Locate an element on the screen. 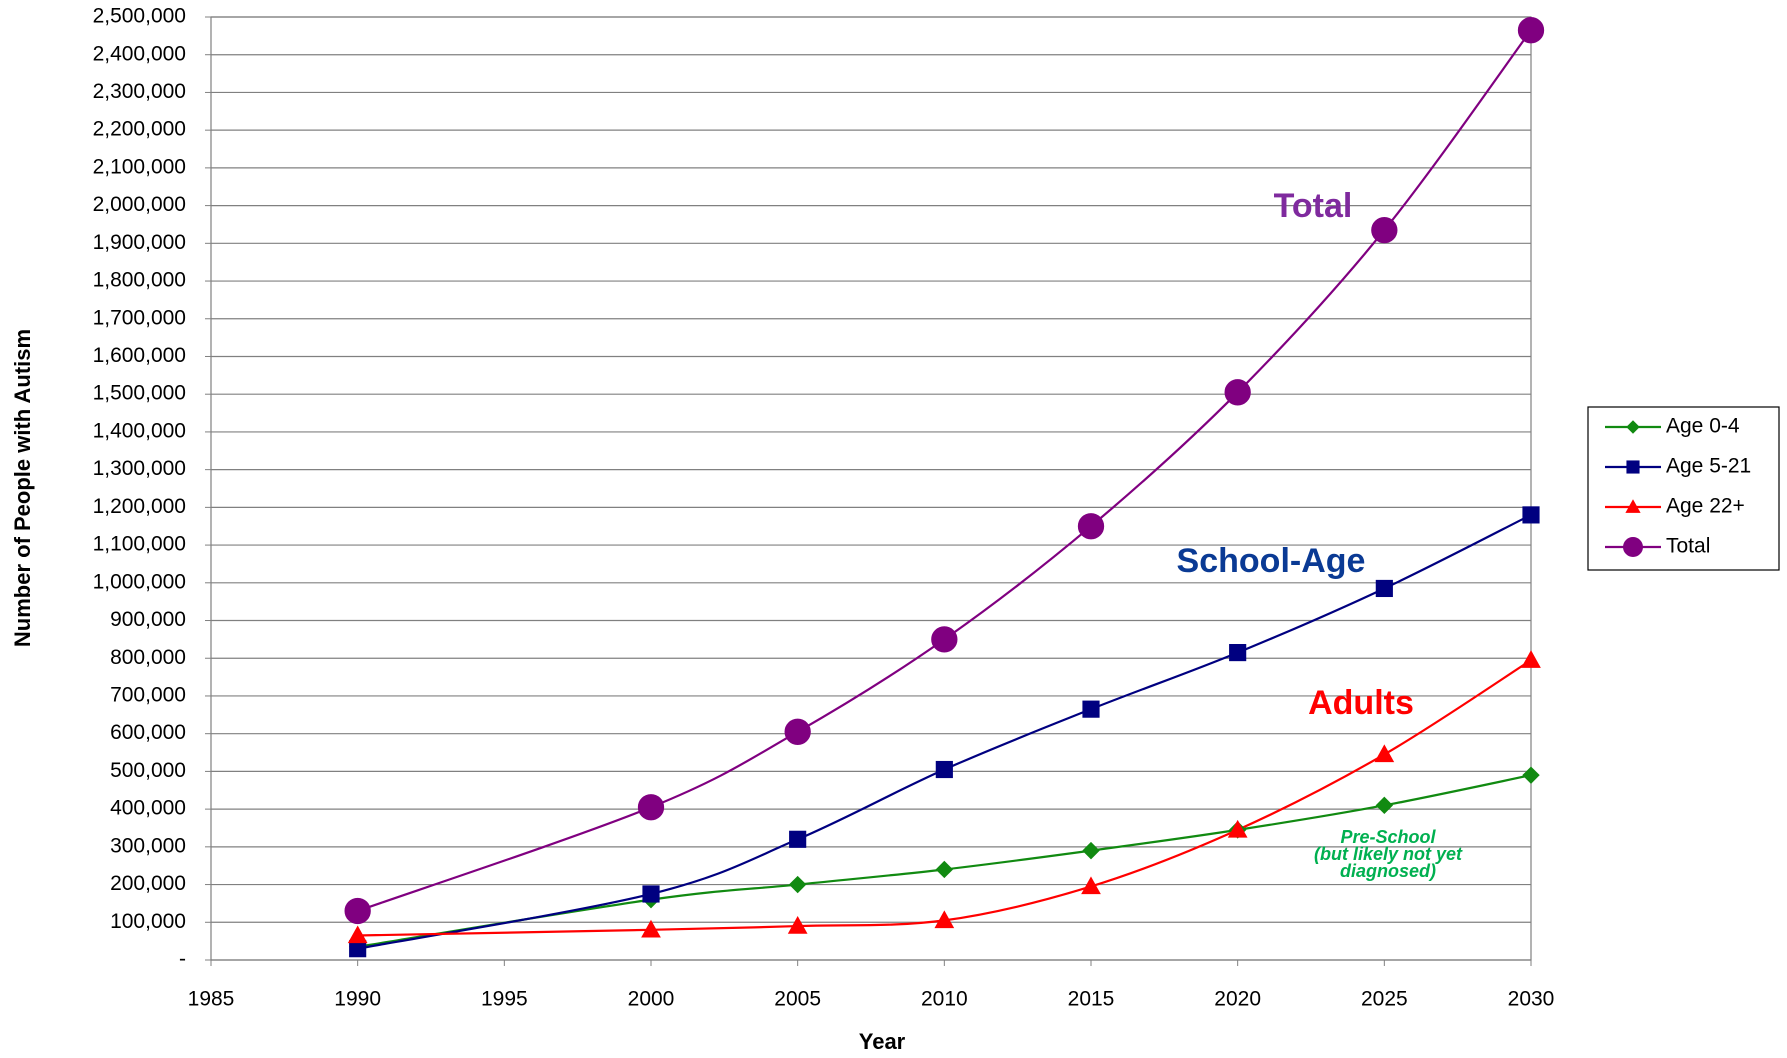 The image size is (1787, 1058). x-tick-label: 1995 is located at coordinates (504, 999).